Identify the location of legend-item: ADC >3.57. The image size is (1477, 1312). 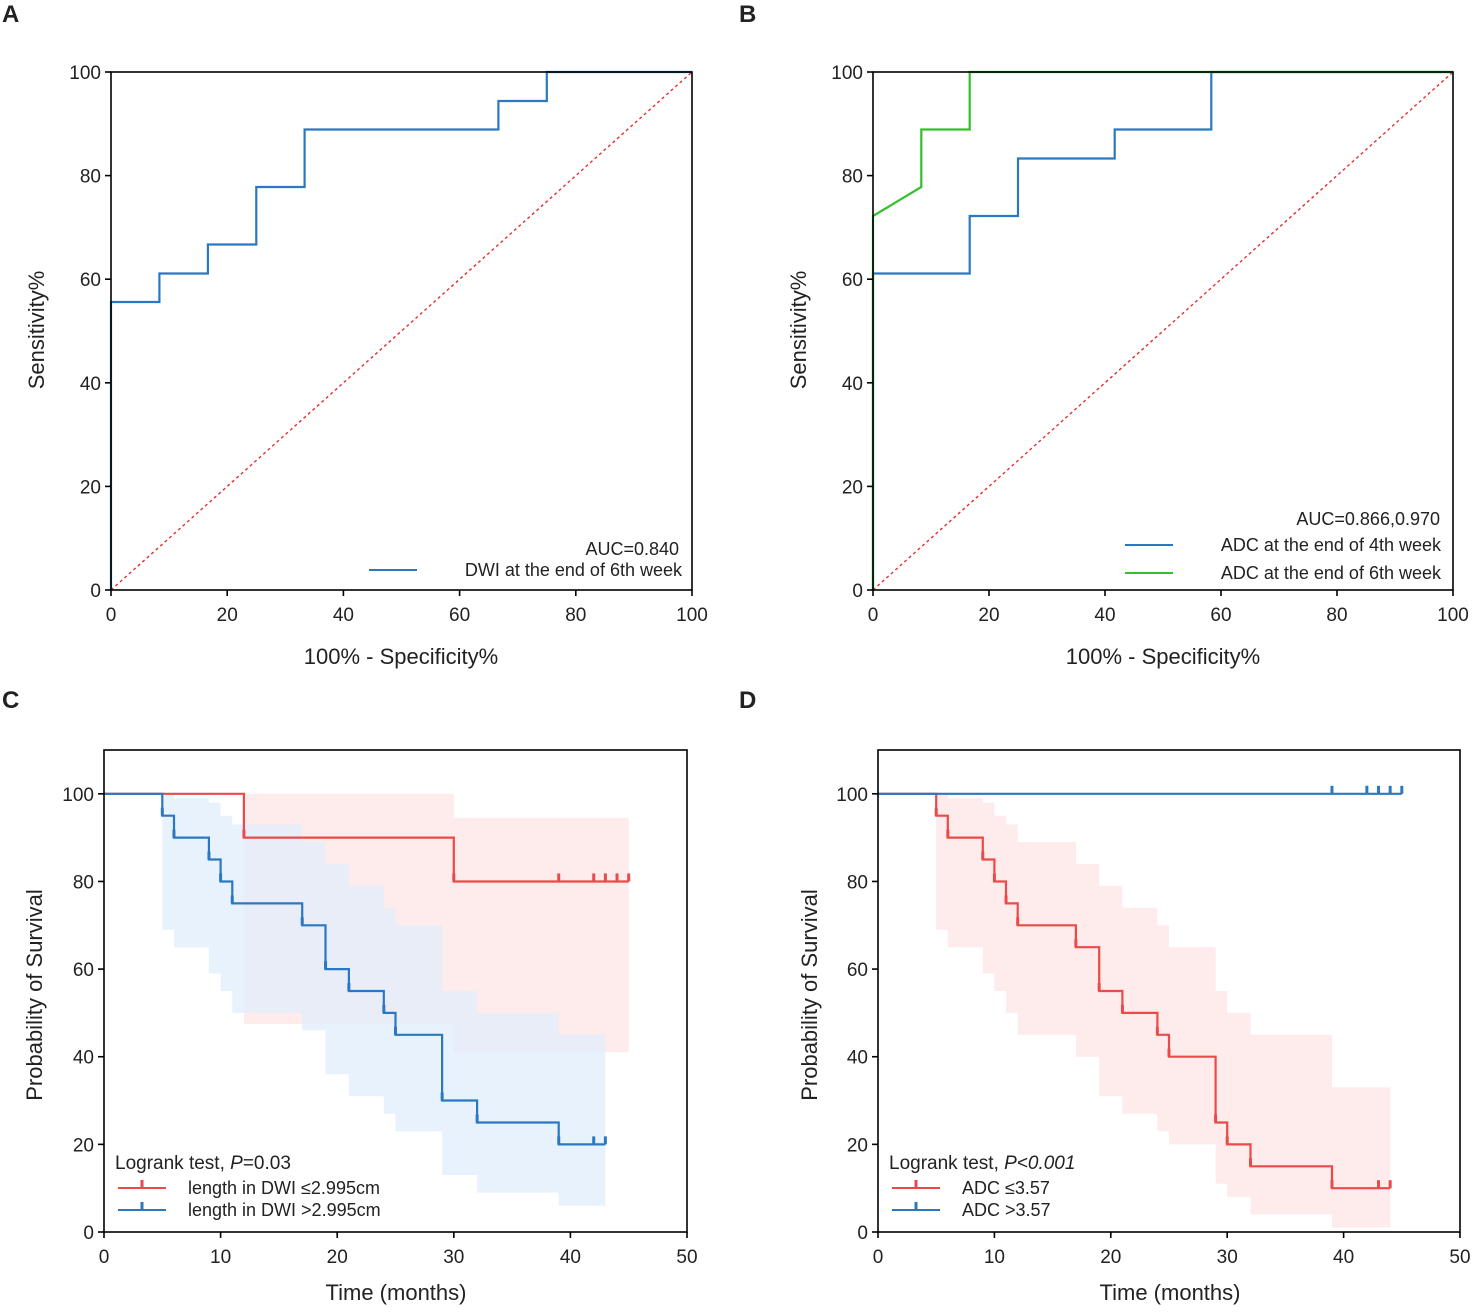
(971, 1210).